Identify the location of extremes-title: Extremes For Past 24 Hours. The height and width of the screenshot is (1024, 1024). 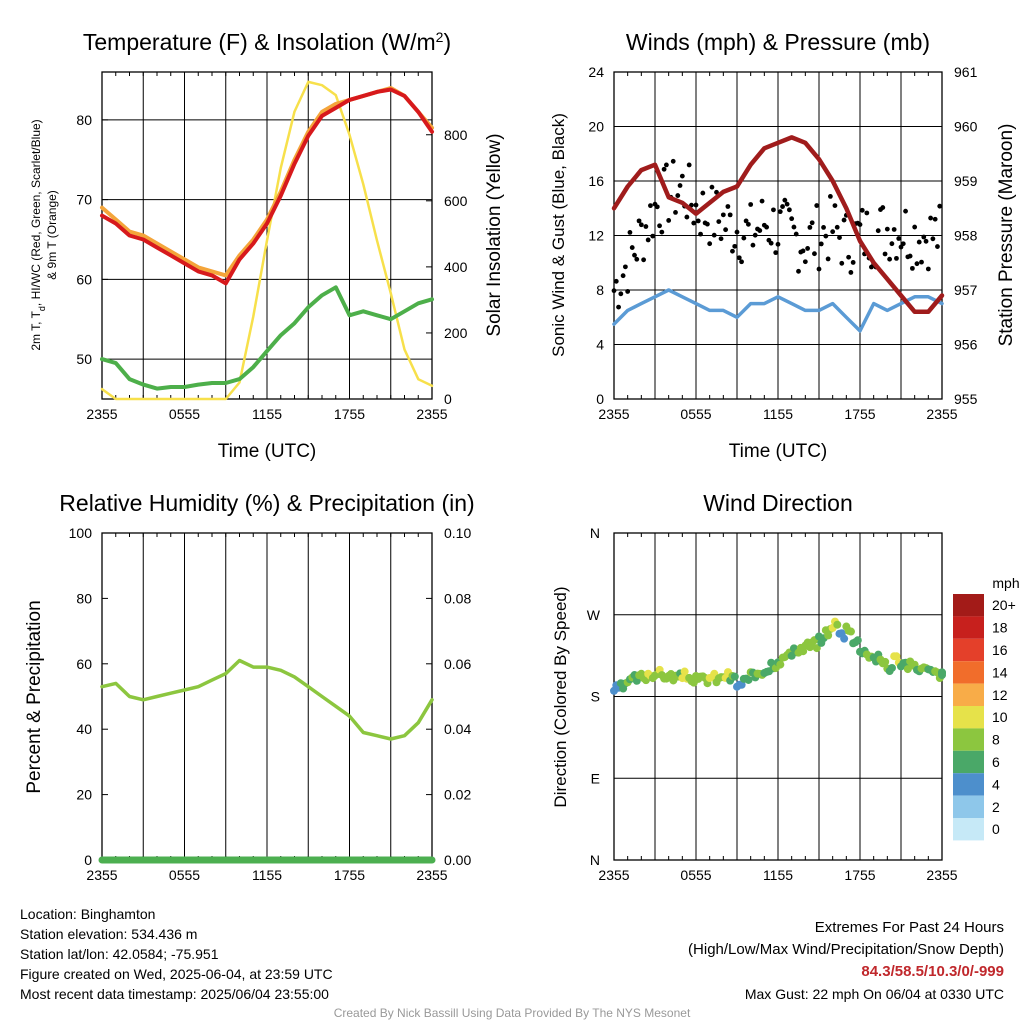
(909, 927).